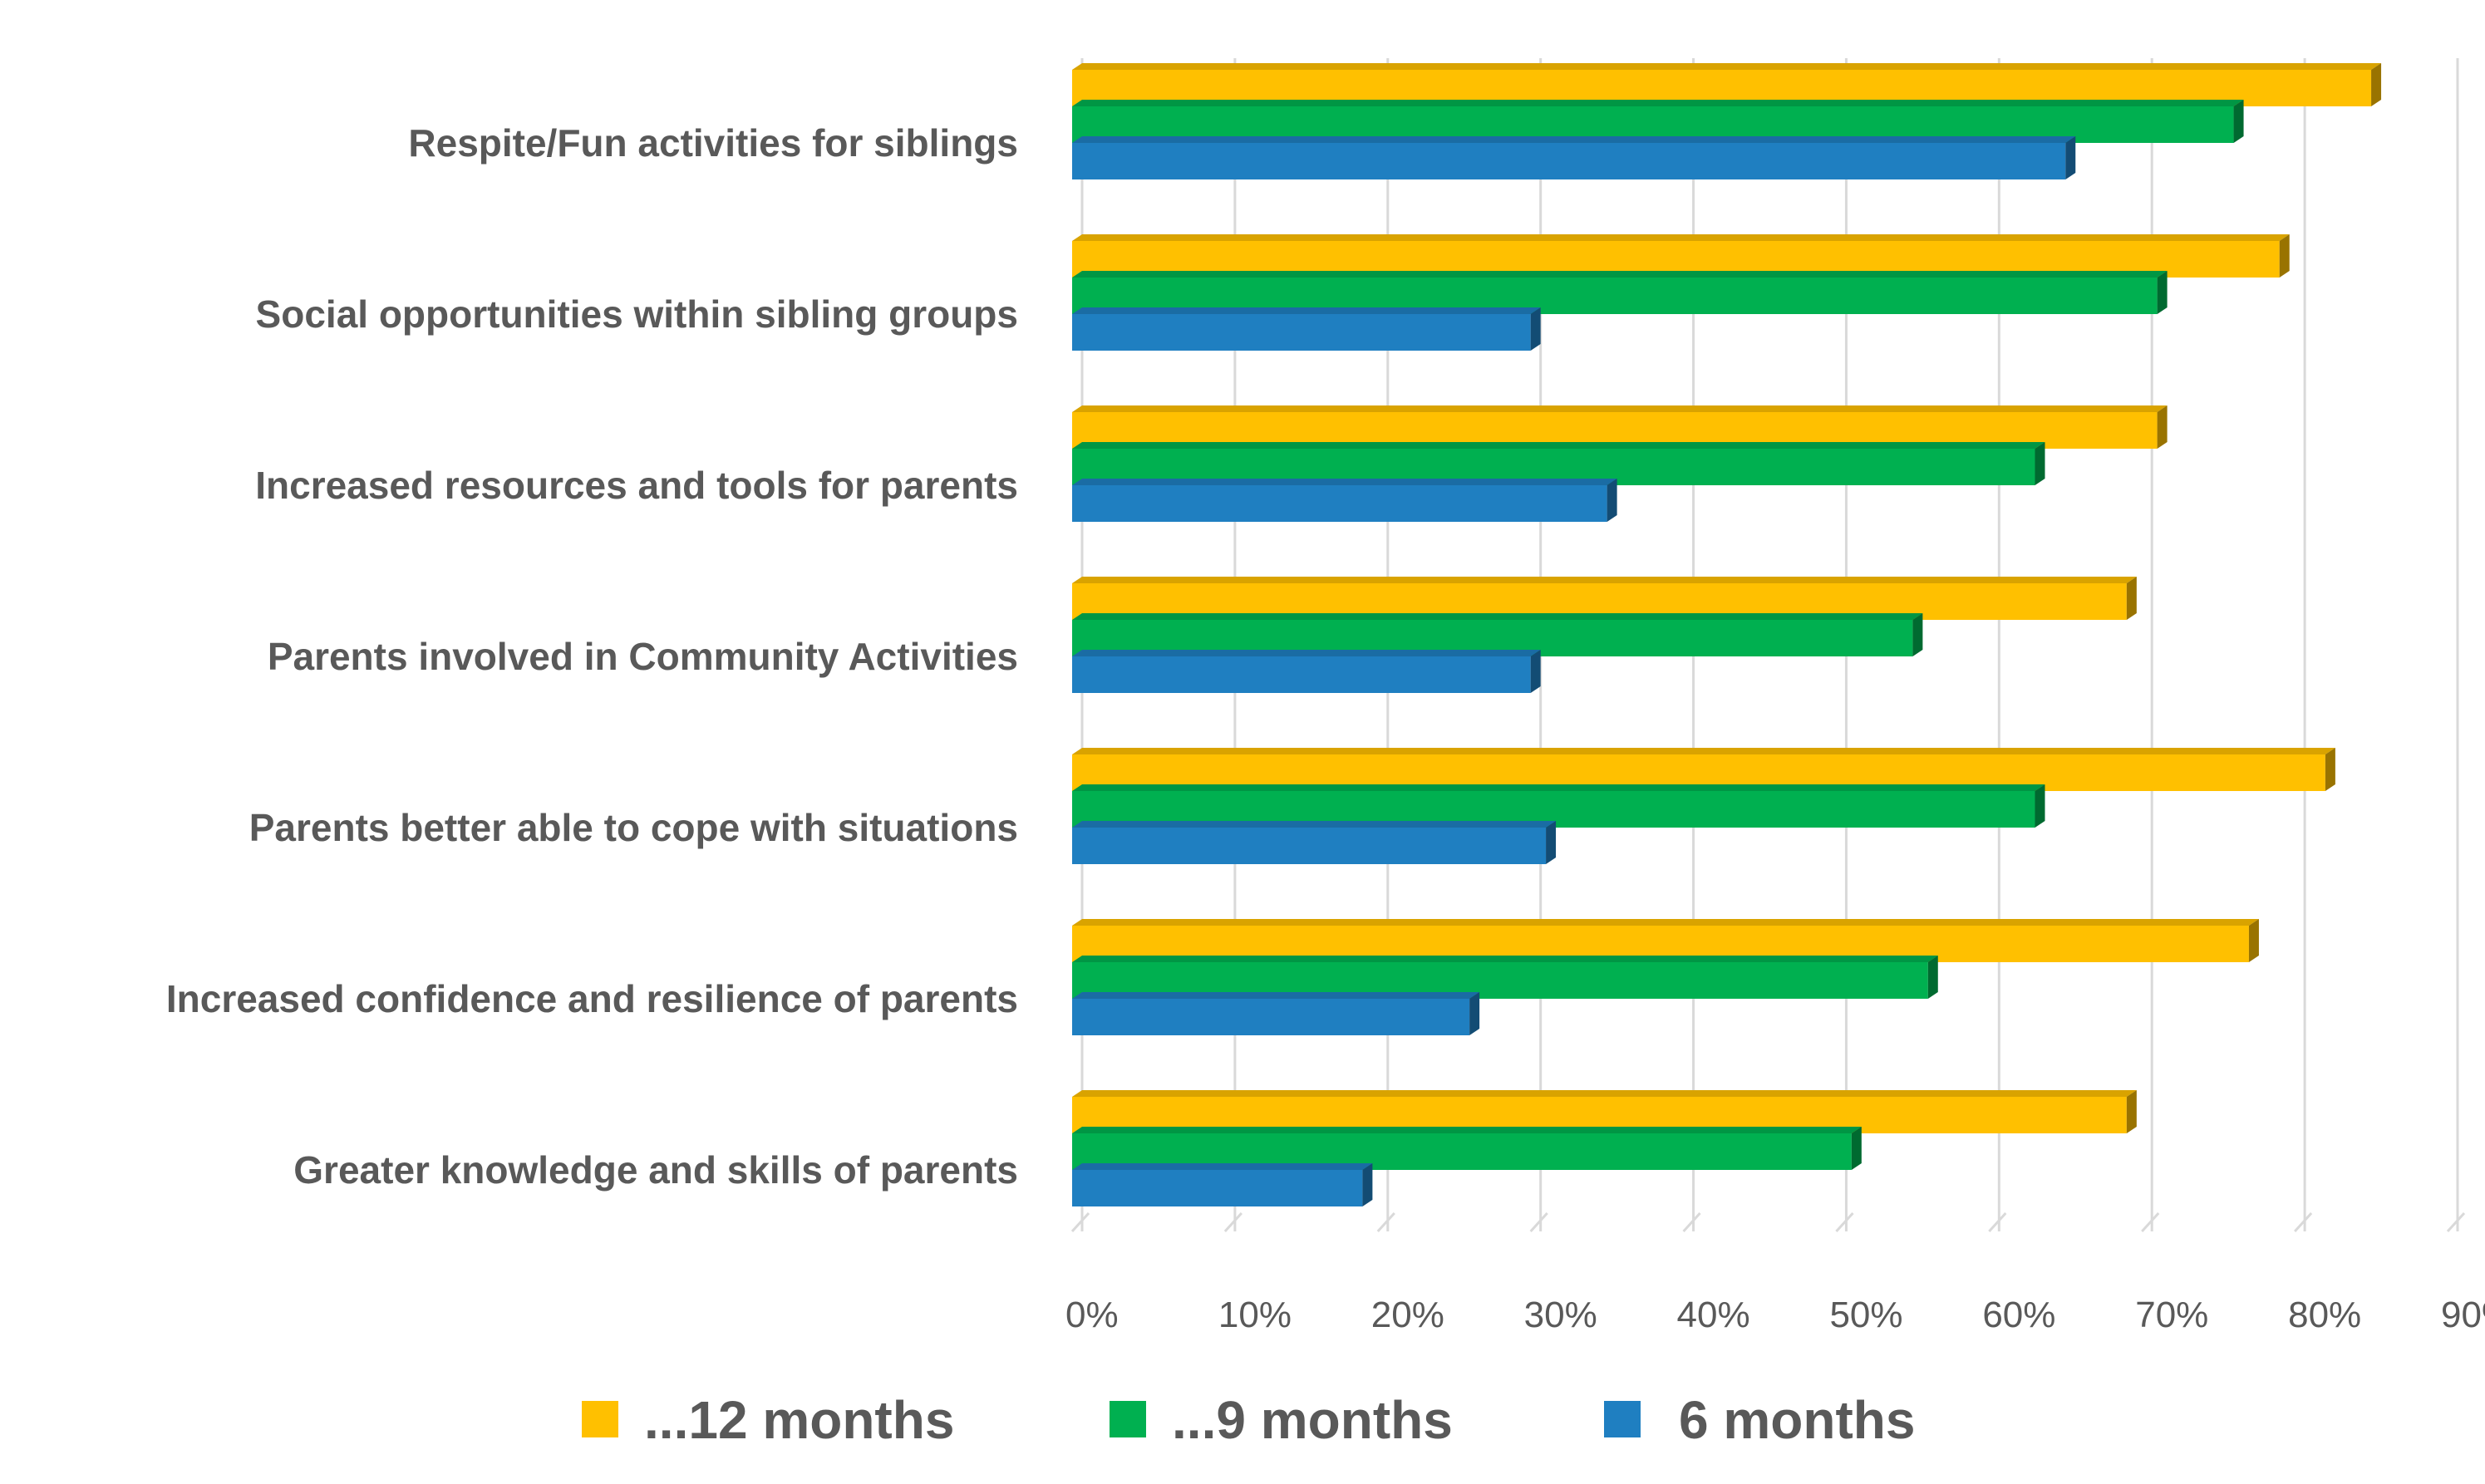  I want to click on bar-9-months-increased-resources-and-tools-for-parents-top, so click(1559, 445).